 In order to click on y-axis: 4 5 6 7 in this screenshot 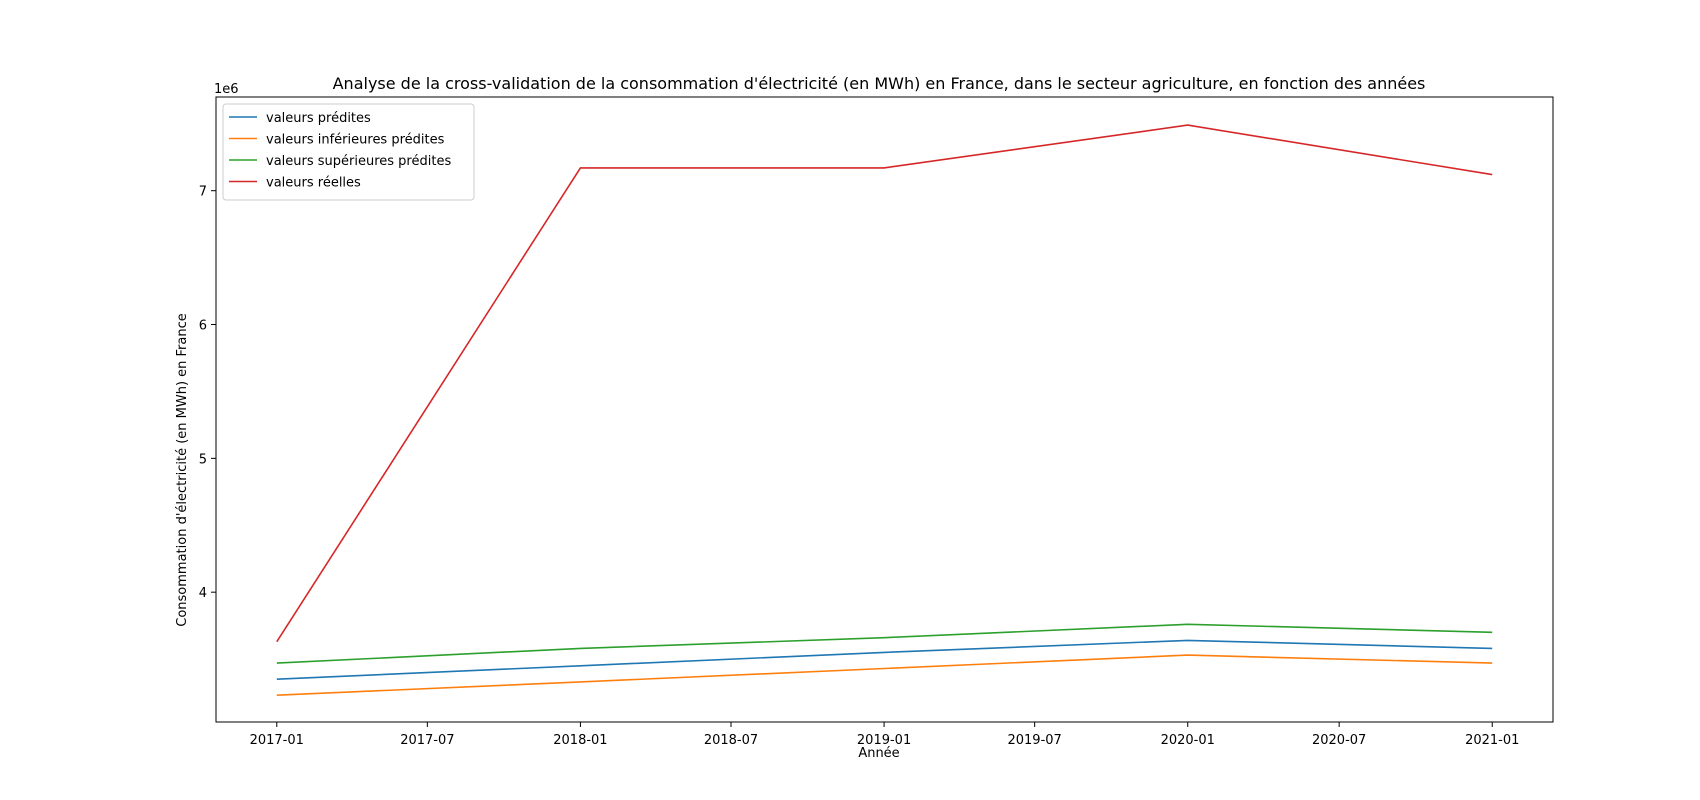, I will do `click(207, 393)`.